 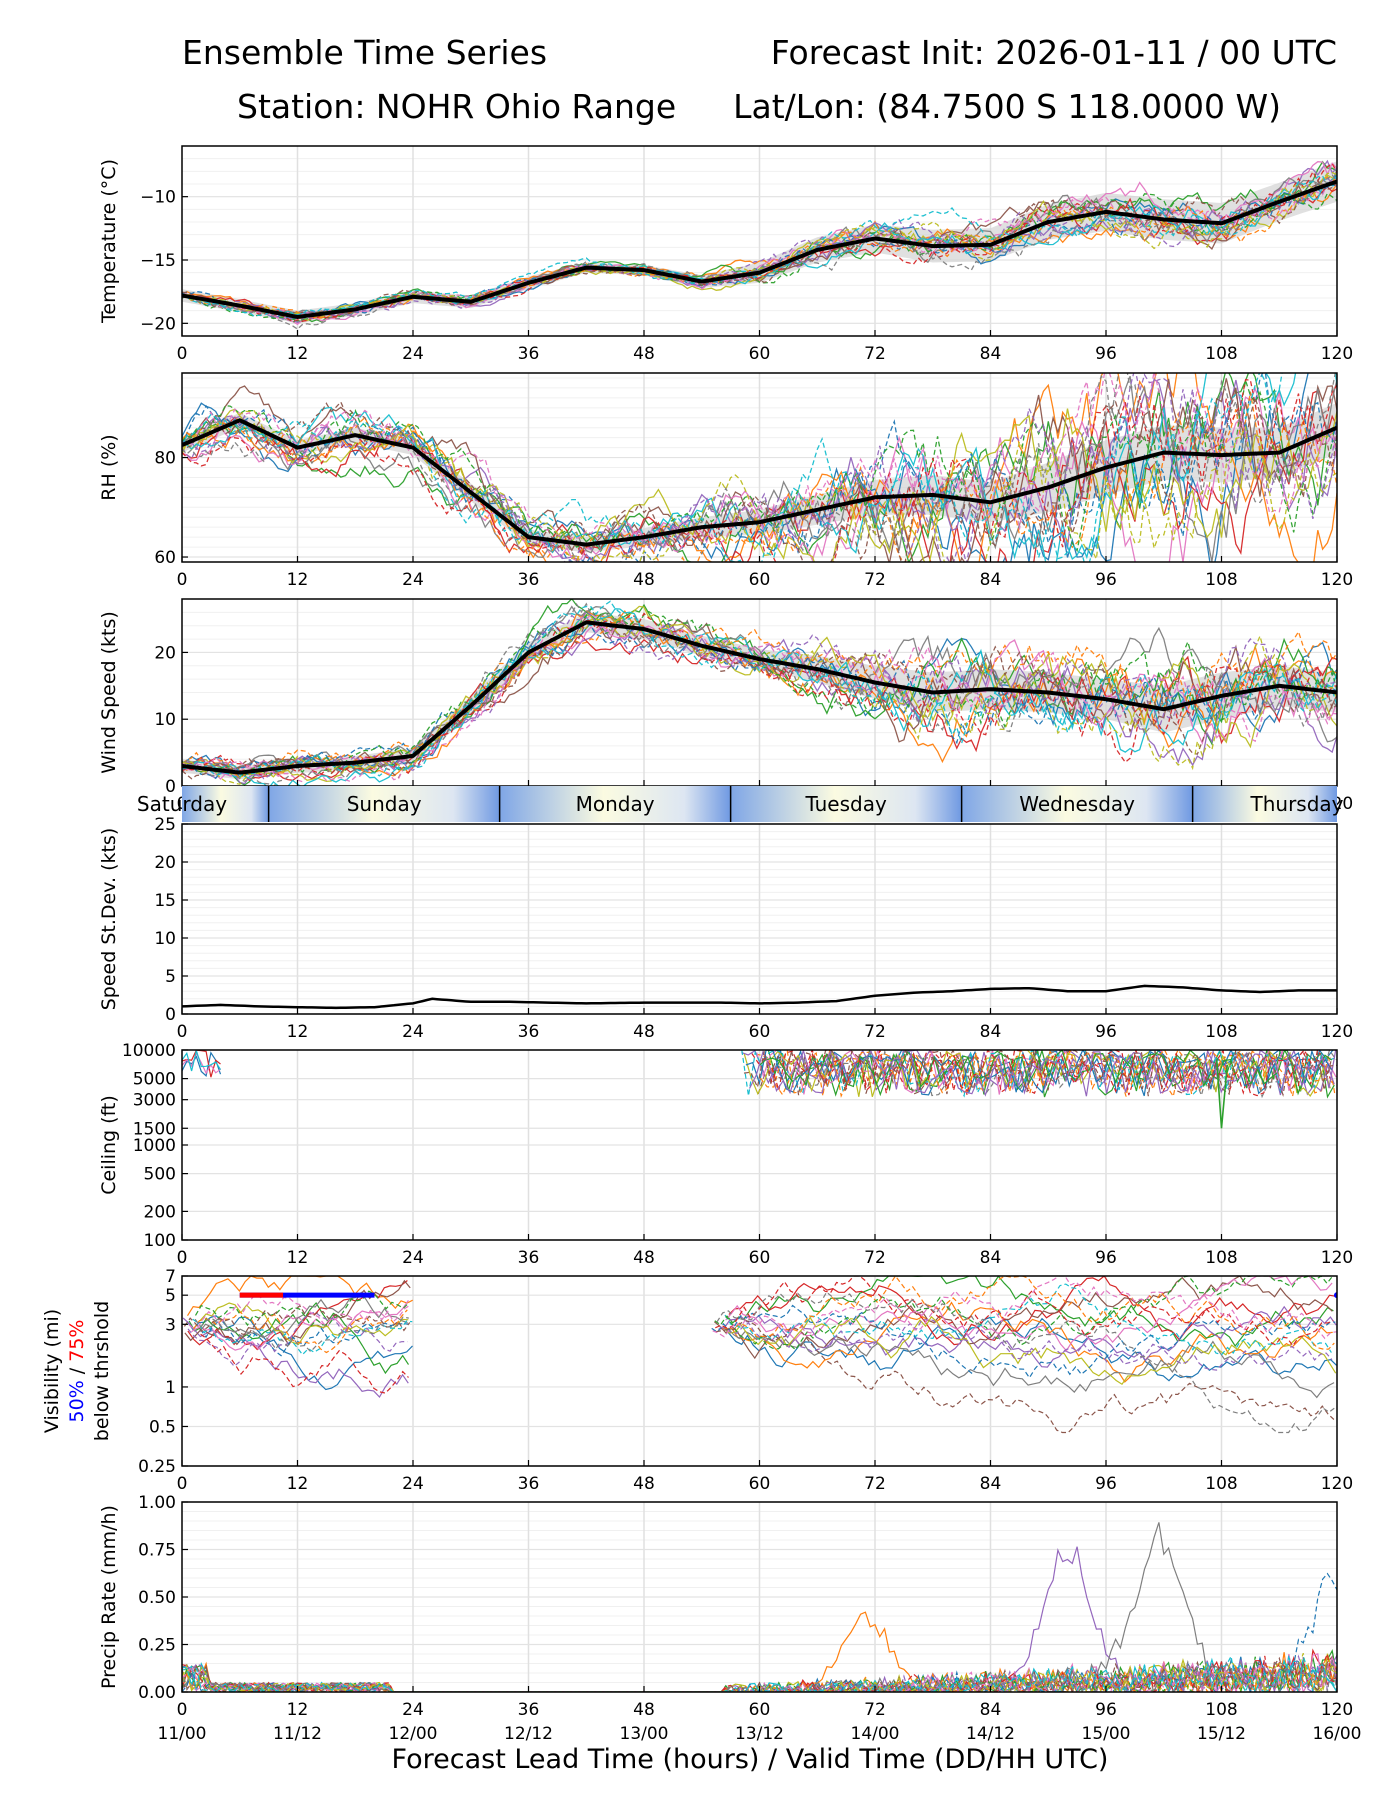 I want to click on y-tick-label: 1500, so click(x=154, y=1129).